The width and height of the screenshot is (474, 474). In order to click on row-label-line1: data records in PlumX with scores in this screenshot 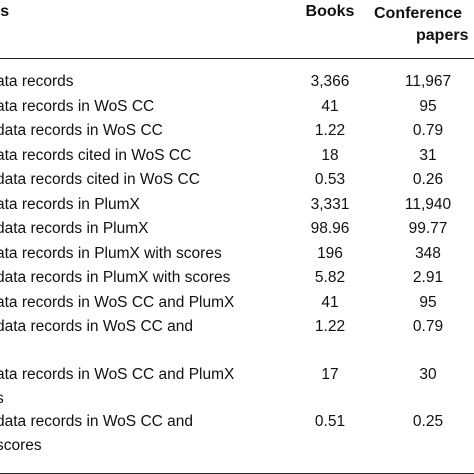, I will do `click(115, 277)`.